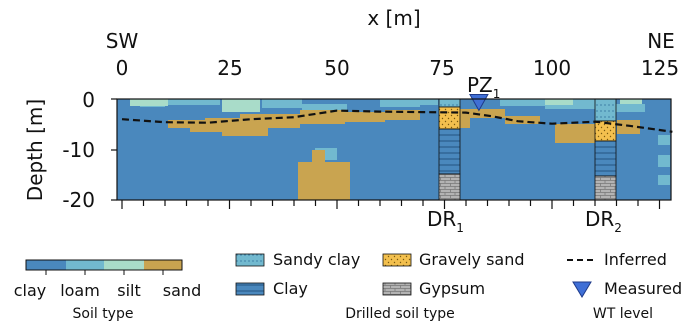  Describe the element at coordinates (103, 314) in the screenshot. I see `soil-type-title: Soil type` at that location.